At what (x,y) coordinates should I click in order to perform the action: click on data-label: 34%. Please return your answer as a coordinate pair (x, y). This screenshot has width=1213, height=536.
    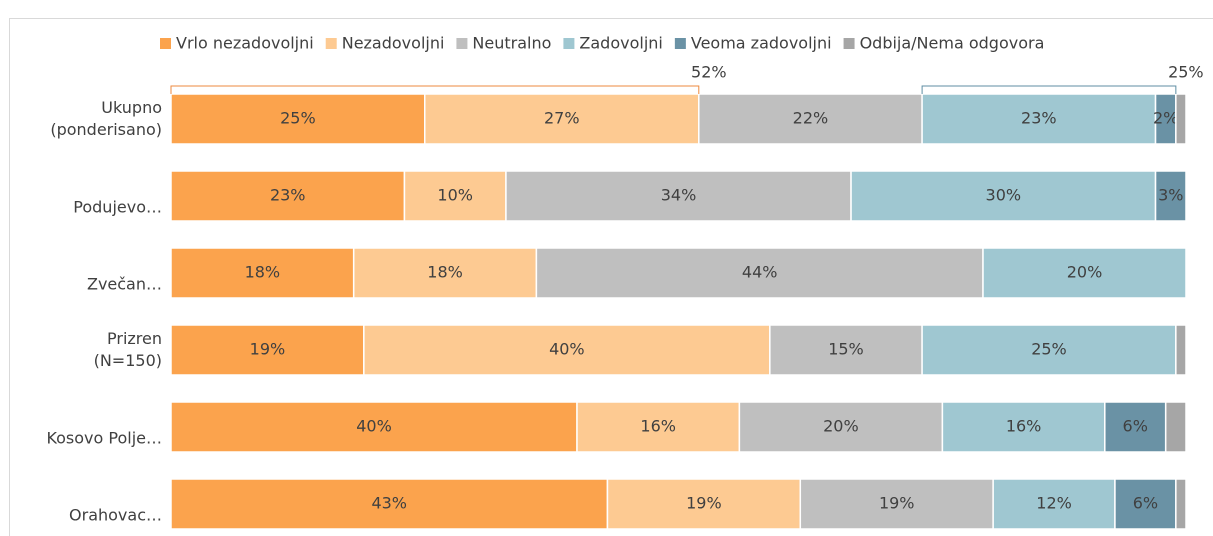
    Looking at the image, I should click on (679, 195).